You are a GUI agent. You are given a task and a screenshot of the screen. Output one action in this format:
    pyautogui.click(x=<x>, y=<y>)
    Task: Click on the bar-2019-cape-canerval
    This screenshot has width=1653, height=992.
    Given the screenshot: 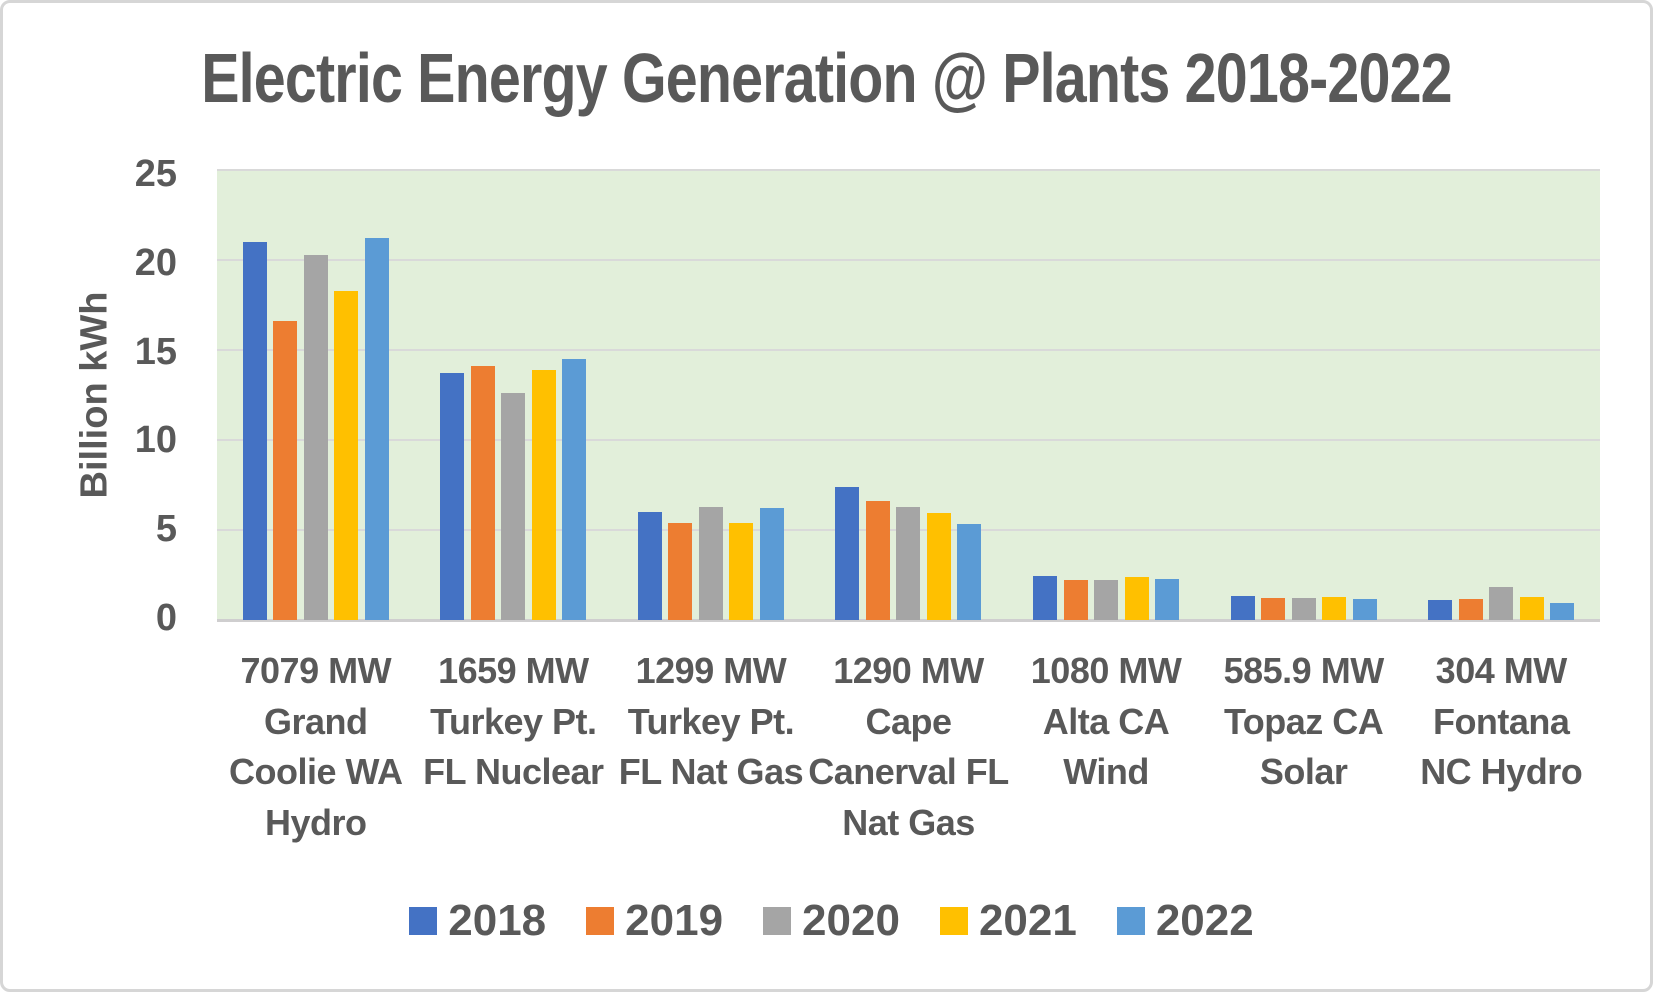 What is the action you would take?
    pyautogui.click(x=877, y=560)
    